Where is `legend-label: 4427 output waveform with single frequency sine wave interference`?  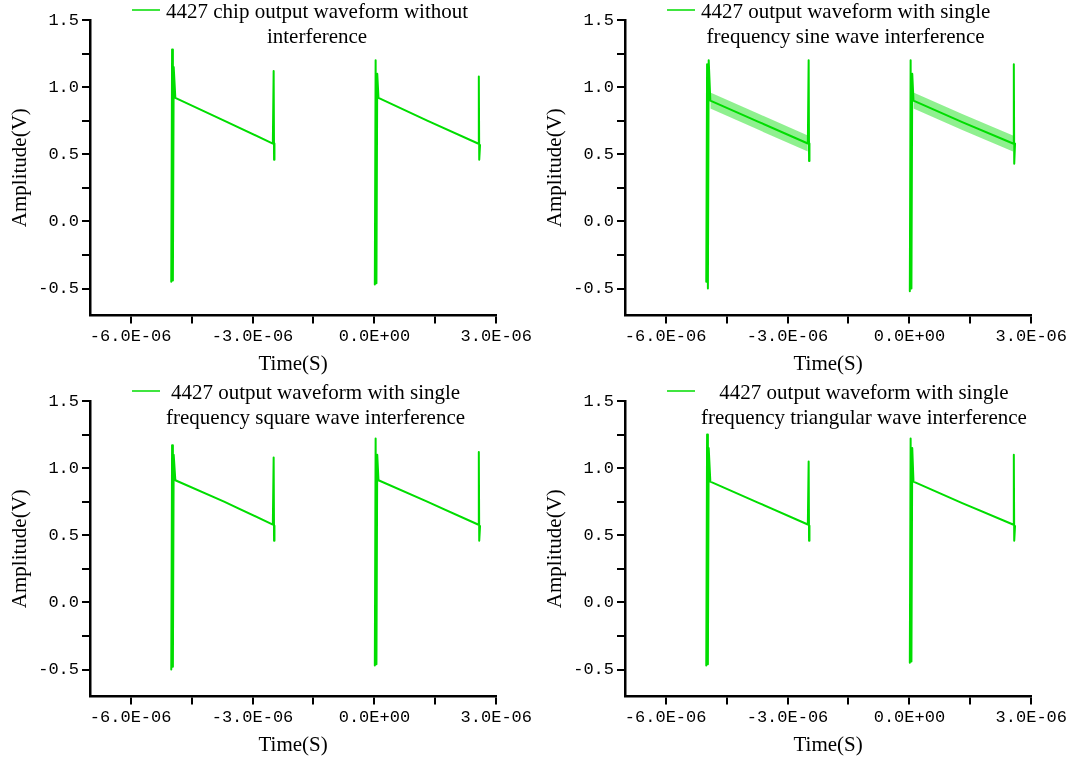 legend-label: 4427 output waveform with single frequency sine wave interference is located at coordinates (846, 24).